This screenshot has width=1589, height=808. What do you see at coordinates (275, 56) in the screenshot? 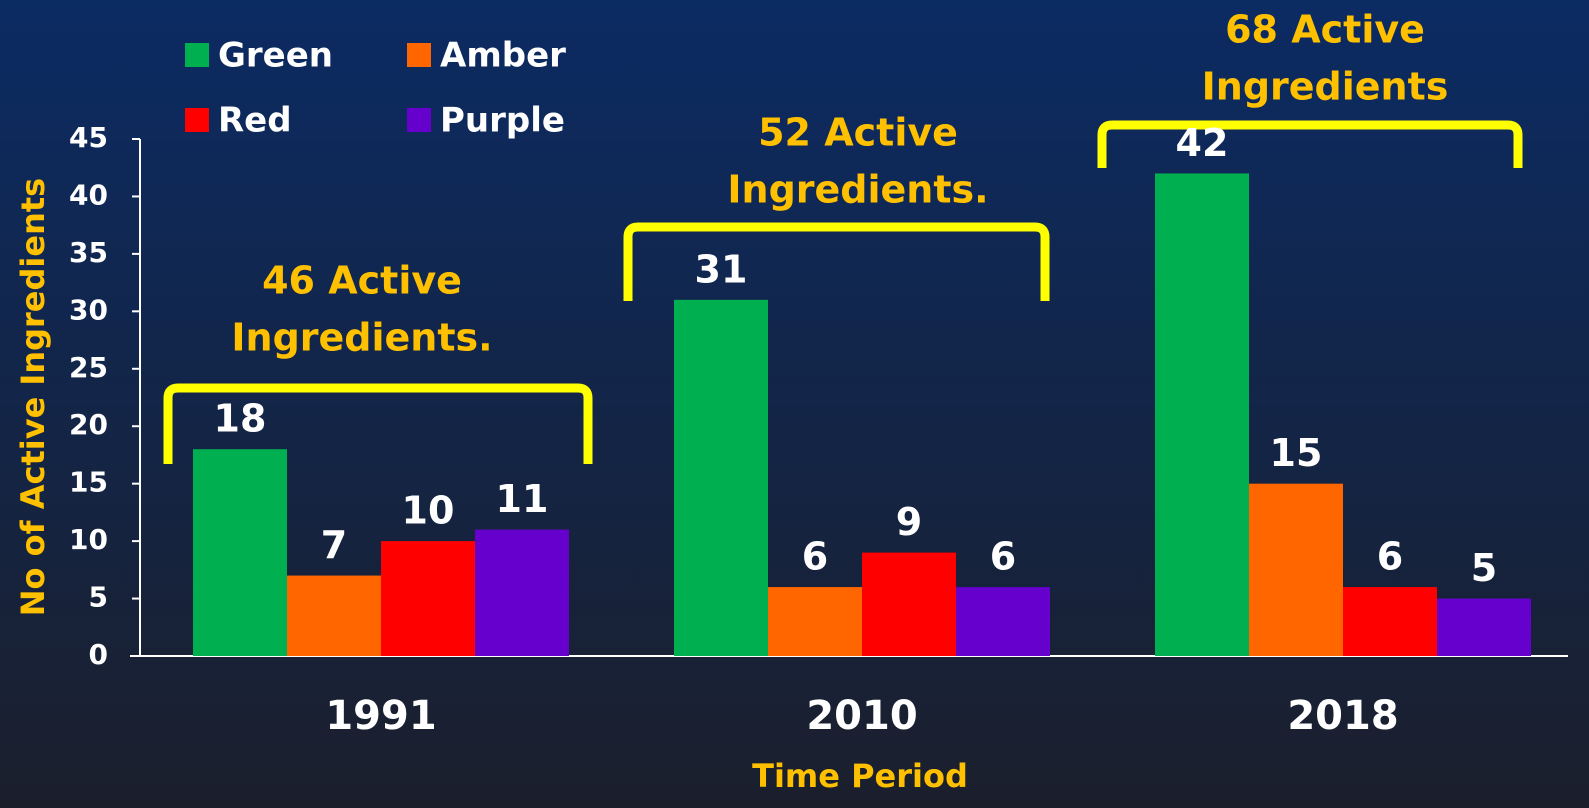
I see `legend-label: Green` at bounding box center [275, 56].